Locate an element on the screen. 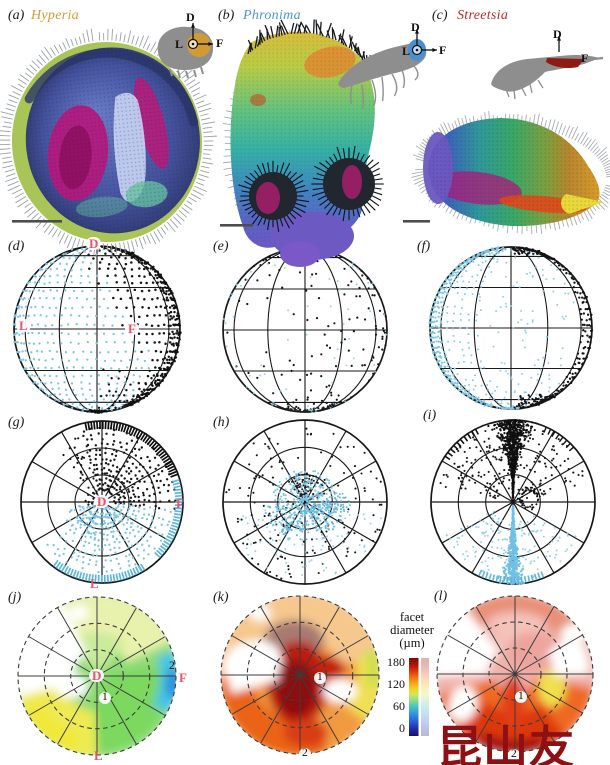  polar-g-front-label: F is located at coordinates (180, 503).